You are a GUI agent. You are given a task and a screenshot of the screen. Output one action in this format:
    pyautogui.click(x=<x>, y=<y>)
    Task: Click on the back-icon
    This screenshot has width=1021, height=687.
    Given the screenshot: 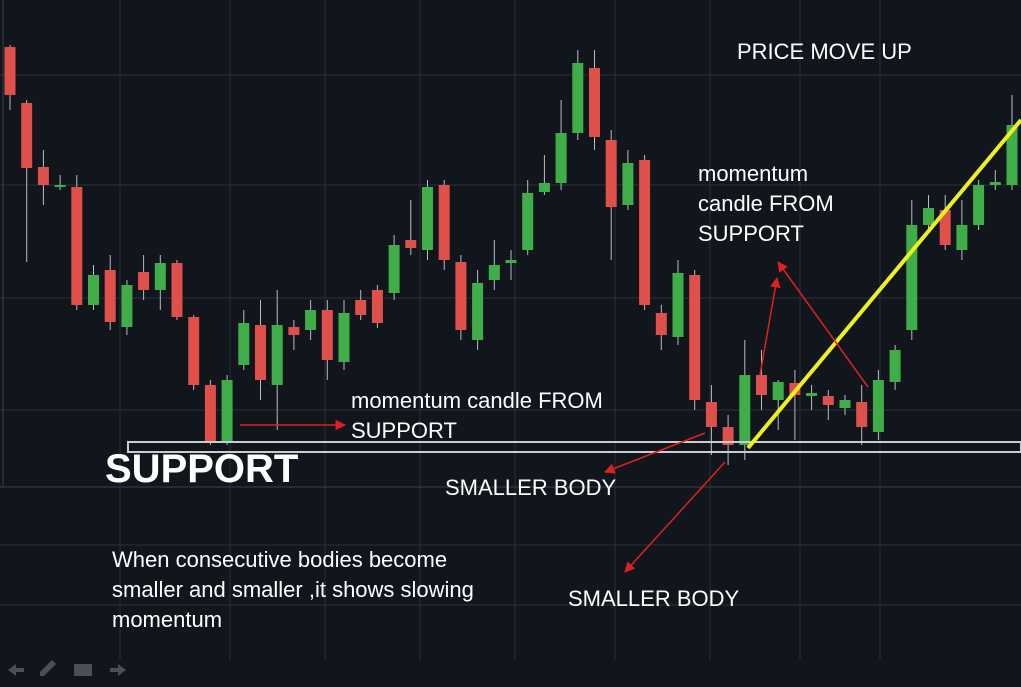 What is the action you would take?
    pyautogui.click(x=16, y=670)
    